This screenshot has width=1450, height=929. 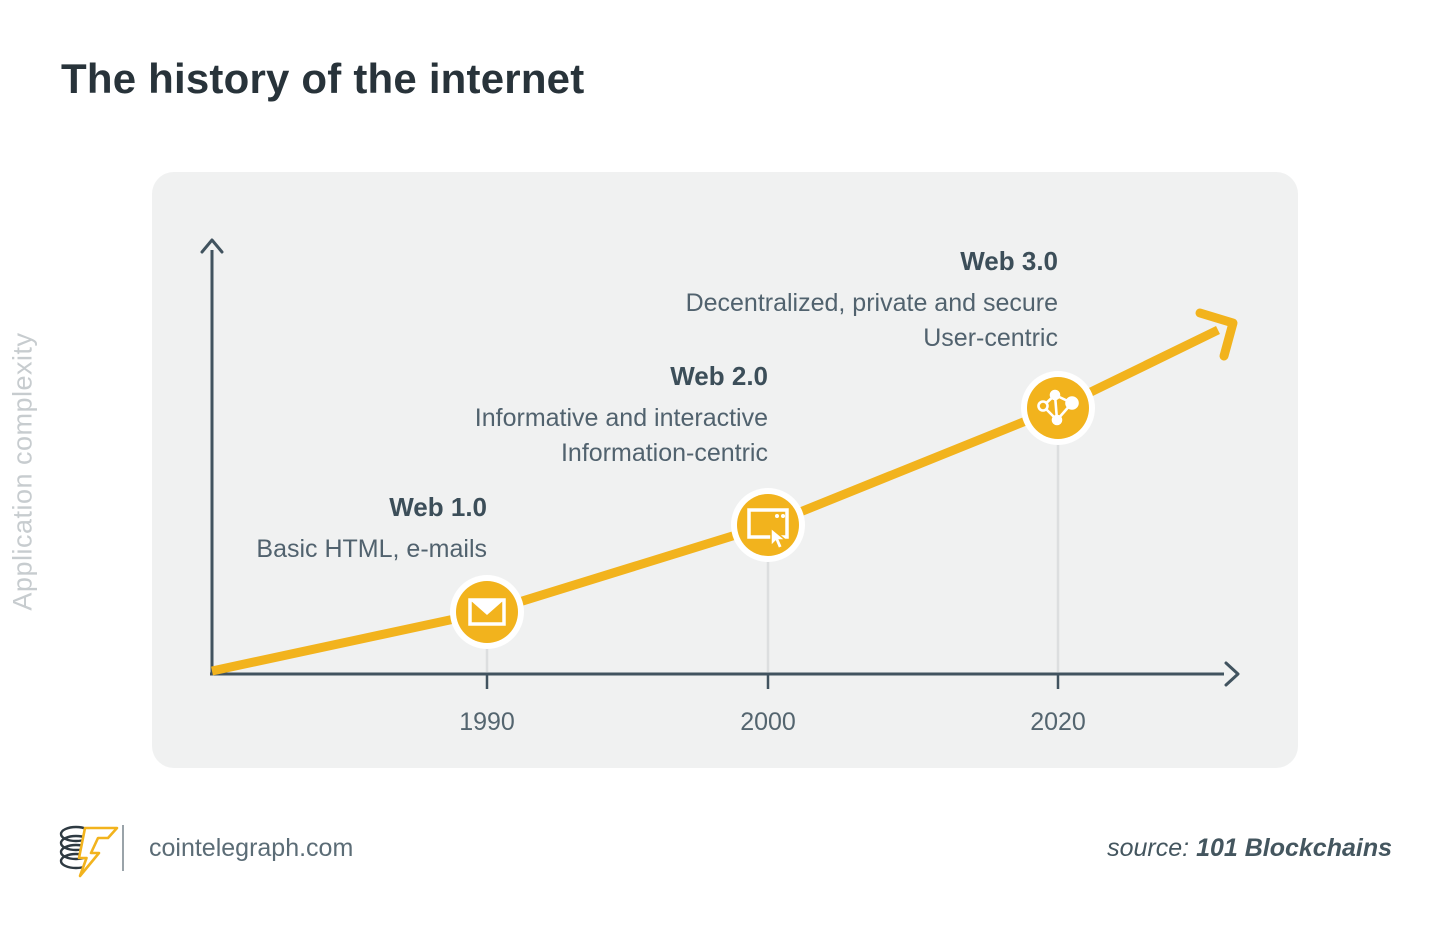 I want to click on milestone-marker-web2, so click(x=768, y=525).